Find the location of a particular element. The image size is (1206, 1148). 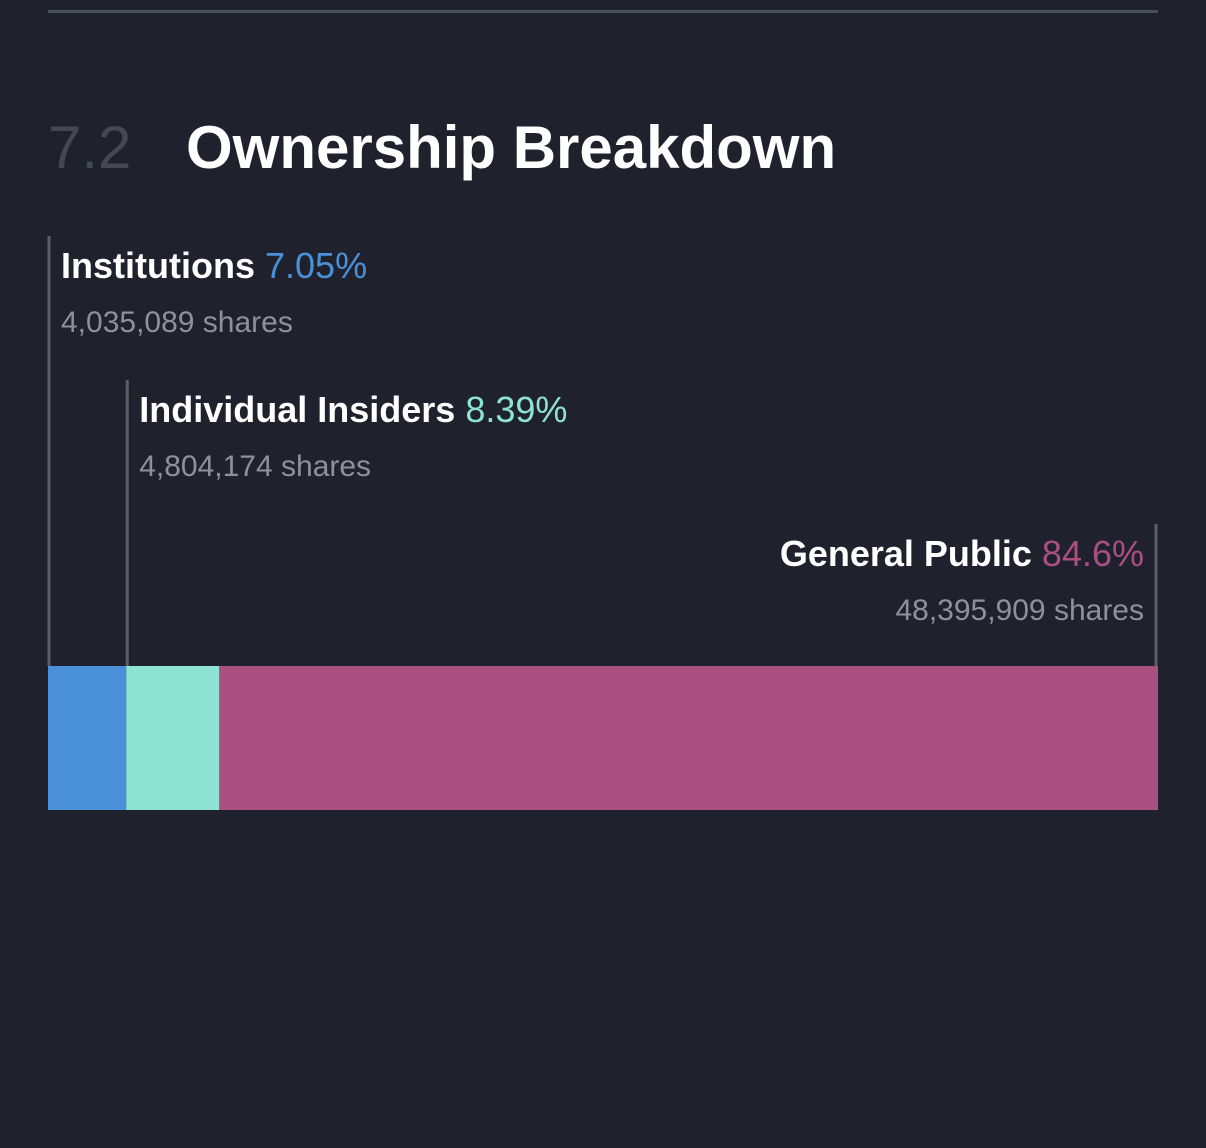

segment-label-individual-insiders: Individual Insiders 8.39% is located at coordinates (353, 409).